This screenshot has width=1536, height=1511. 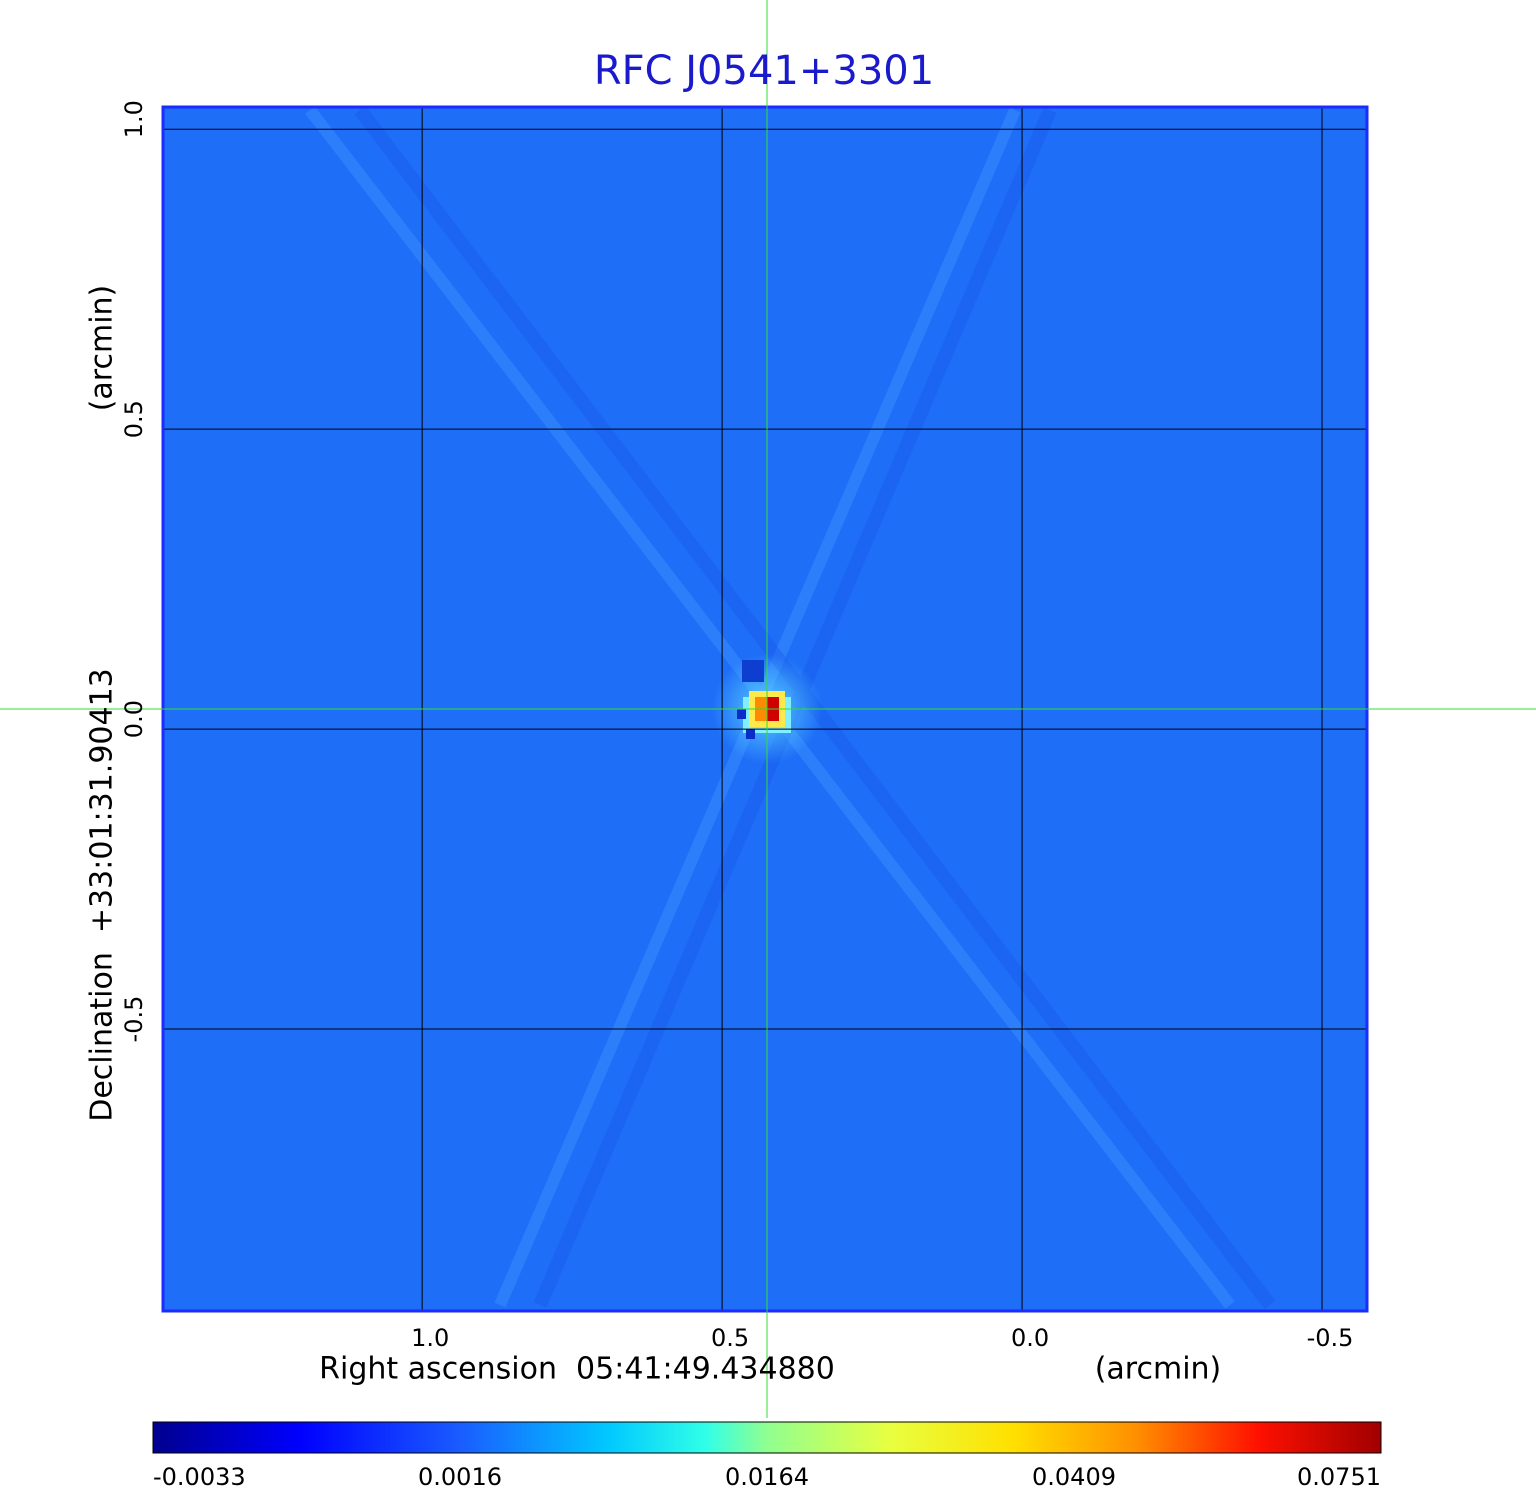 I want to click on y-tick-label: -0.5, so click(x=134, y=1019).